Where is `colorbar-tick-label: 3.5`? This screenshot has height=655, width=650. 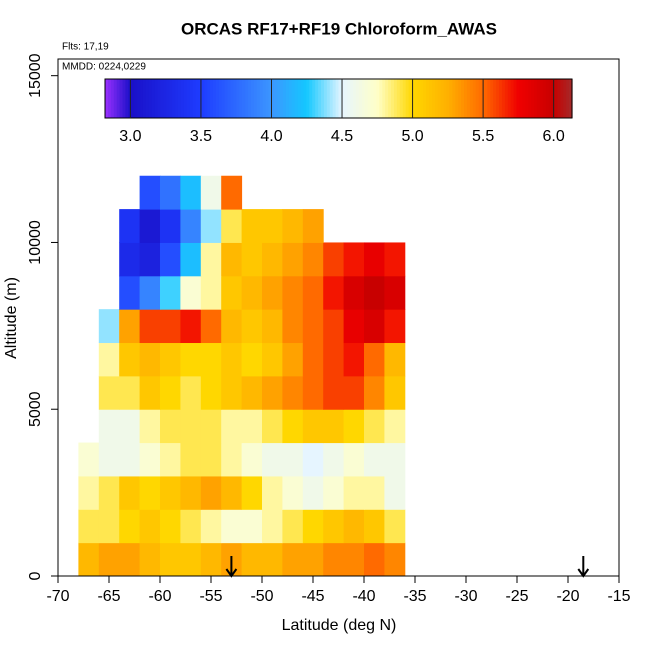 colorbar-tick-label: 3.5 is located at coordinates (201, 136).